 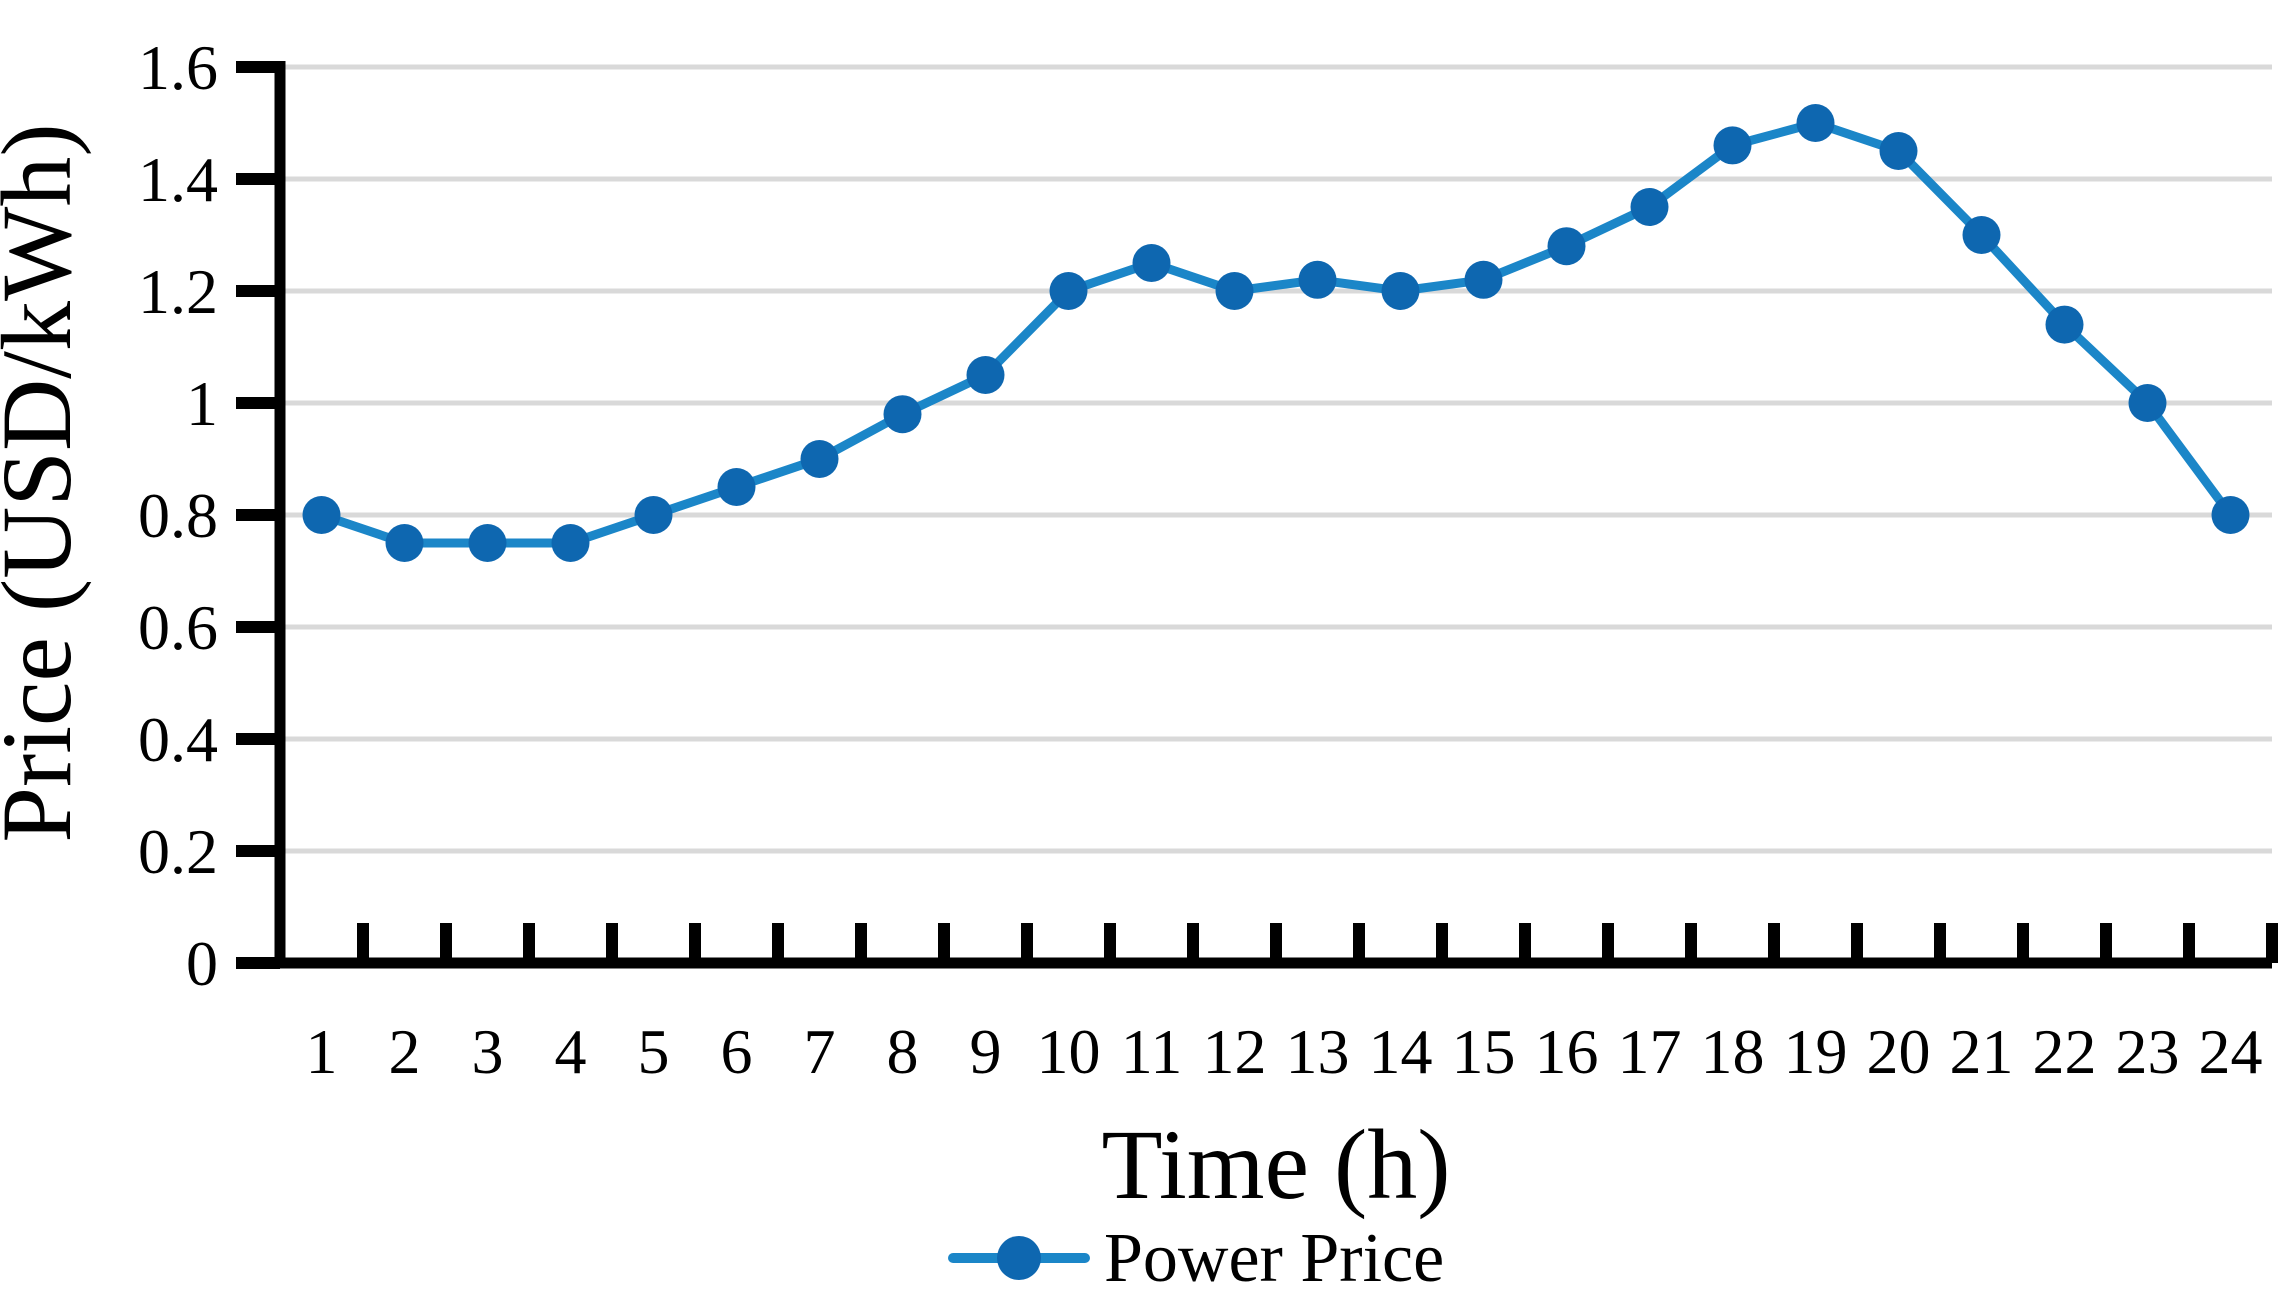 I want to click on y-tick-label: 1, so click(x=202, y=403).